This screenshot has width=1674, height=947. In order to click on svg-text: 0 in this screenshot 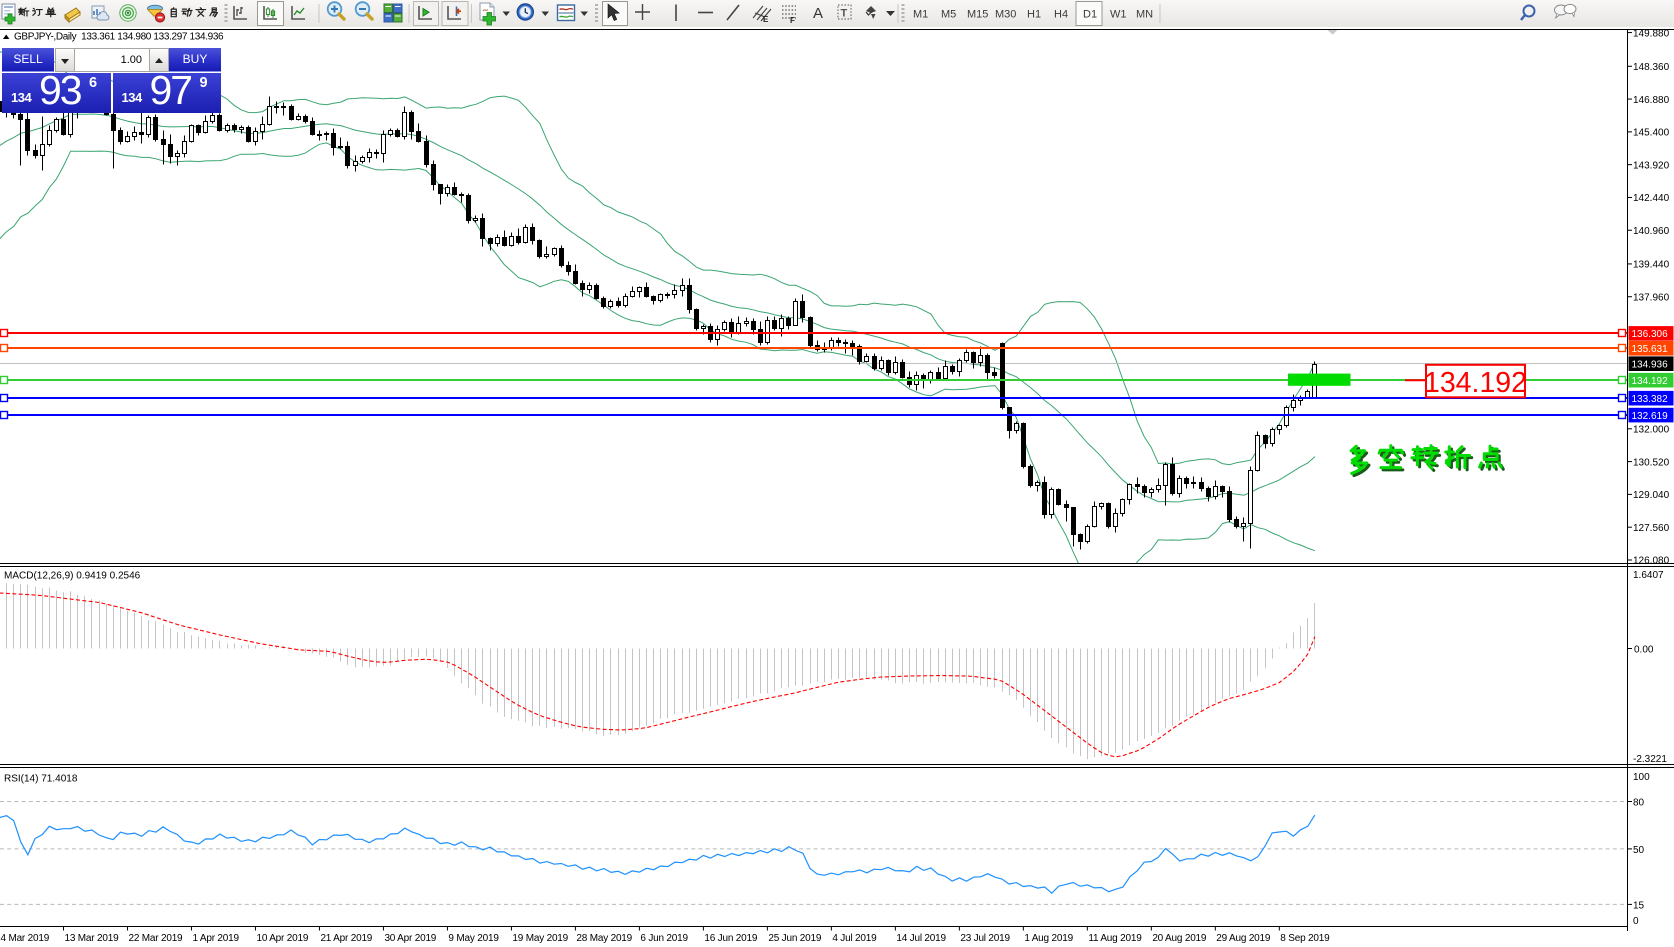, I will do `click(1636, 921)`.